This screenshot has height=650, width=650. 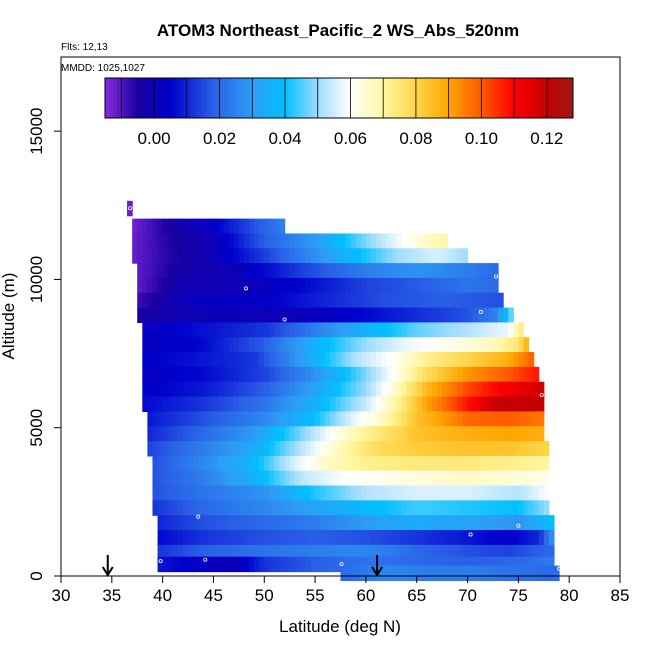 I want to click on sample-point, so click(x=245, y=288).